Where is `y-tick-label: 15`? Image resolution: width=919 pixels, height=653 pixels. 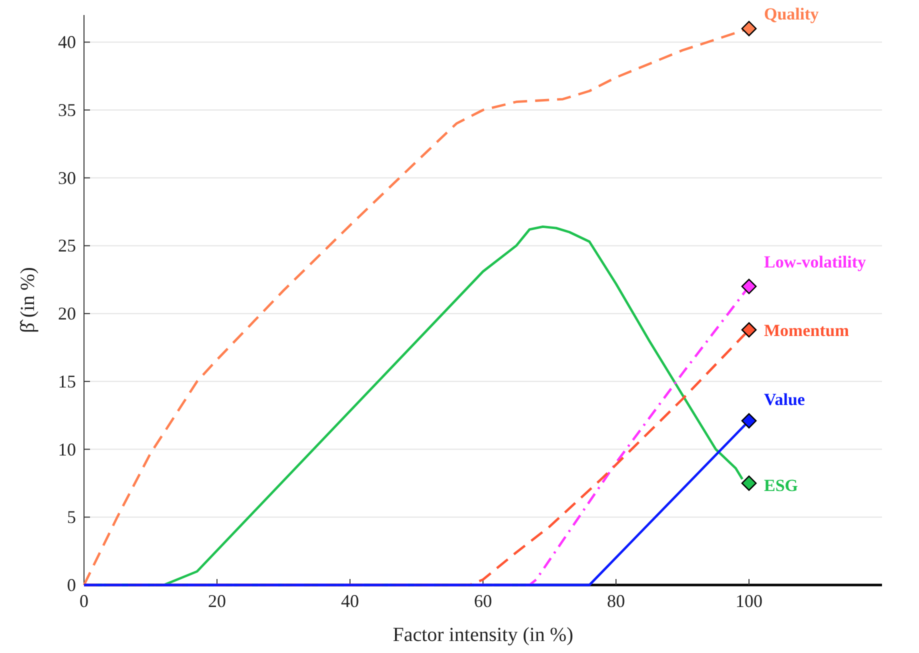
y-tick-label: 15 is located at coordinates (67, 381).